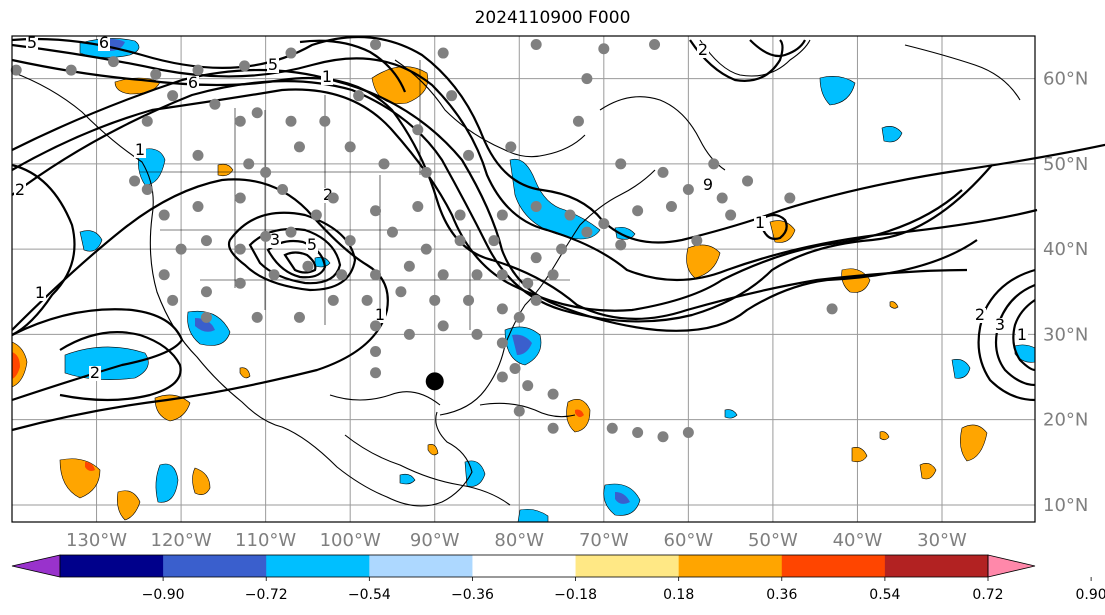 The image size is (1105, 615). What do you see at coordinates (625, 233) in the screenshot?
I see `anomaly-blob-negative` at bounding box center [625, 233].